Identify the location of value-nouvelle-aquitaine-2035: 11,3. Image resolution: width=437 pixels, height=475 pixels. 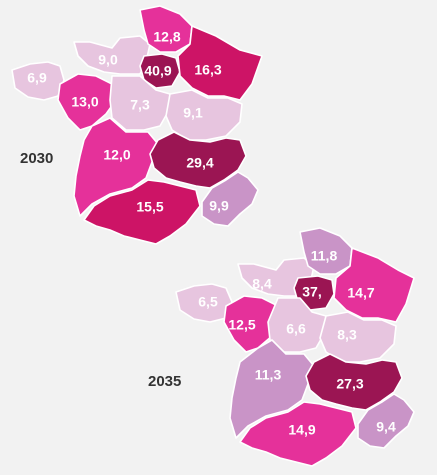
(268, 375).